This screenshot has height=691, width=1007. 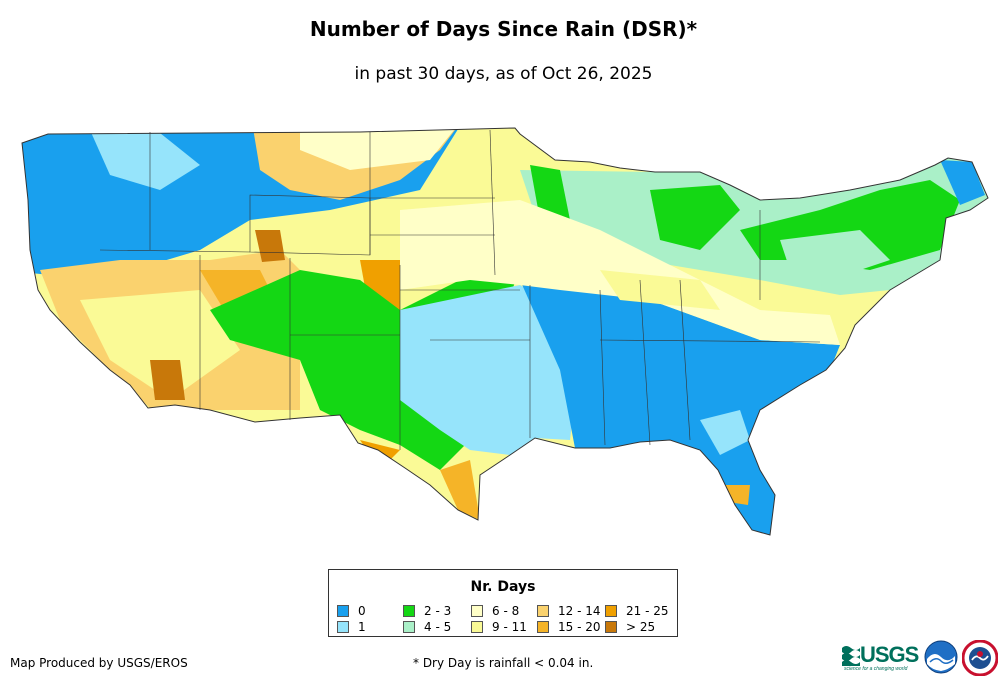 I want to click on legend-item: 21 - 25, so click(x=637, y=611).